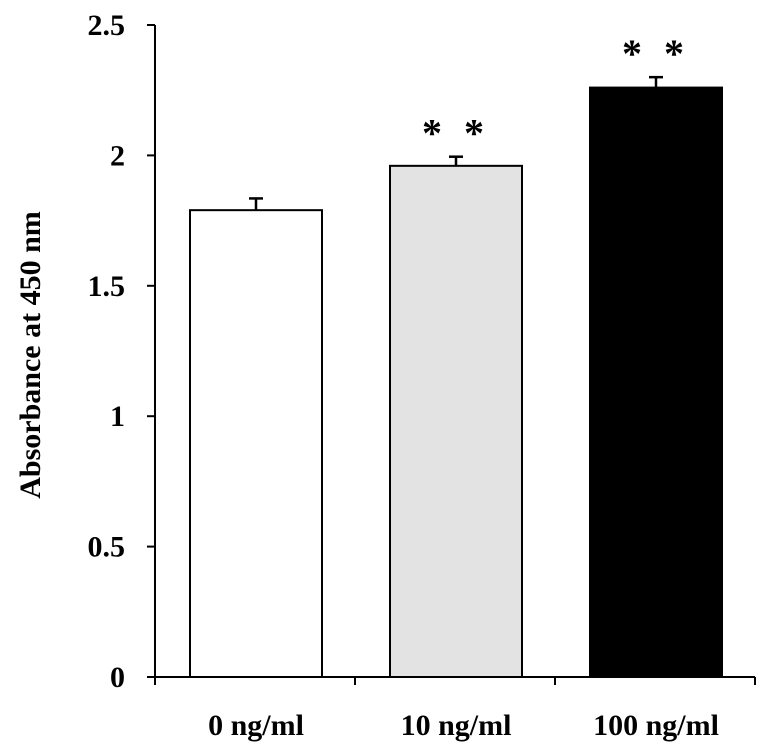  I want to click on x-tick-label: 100 ng/ml, so click(656, 725).